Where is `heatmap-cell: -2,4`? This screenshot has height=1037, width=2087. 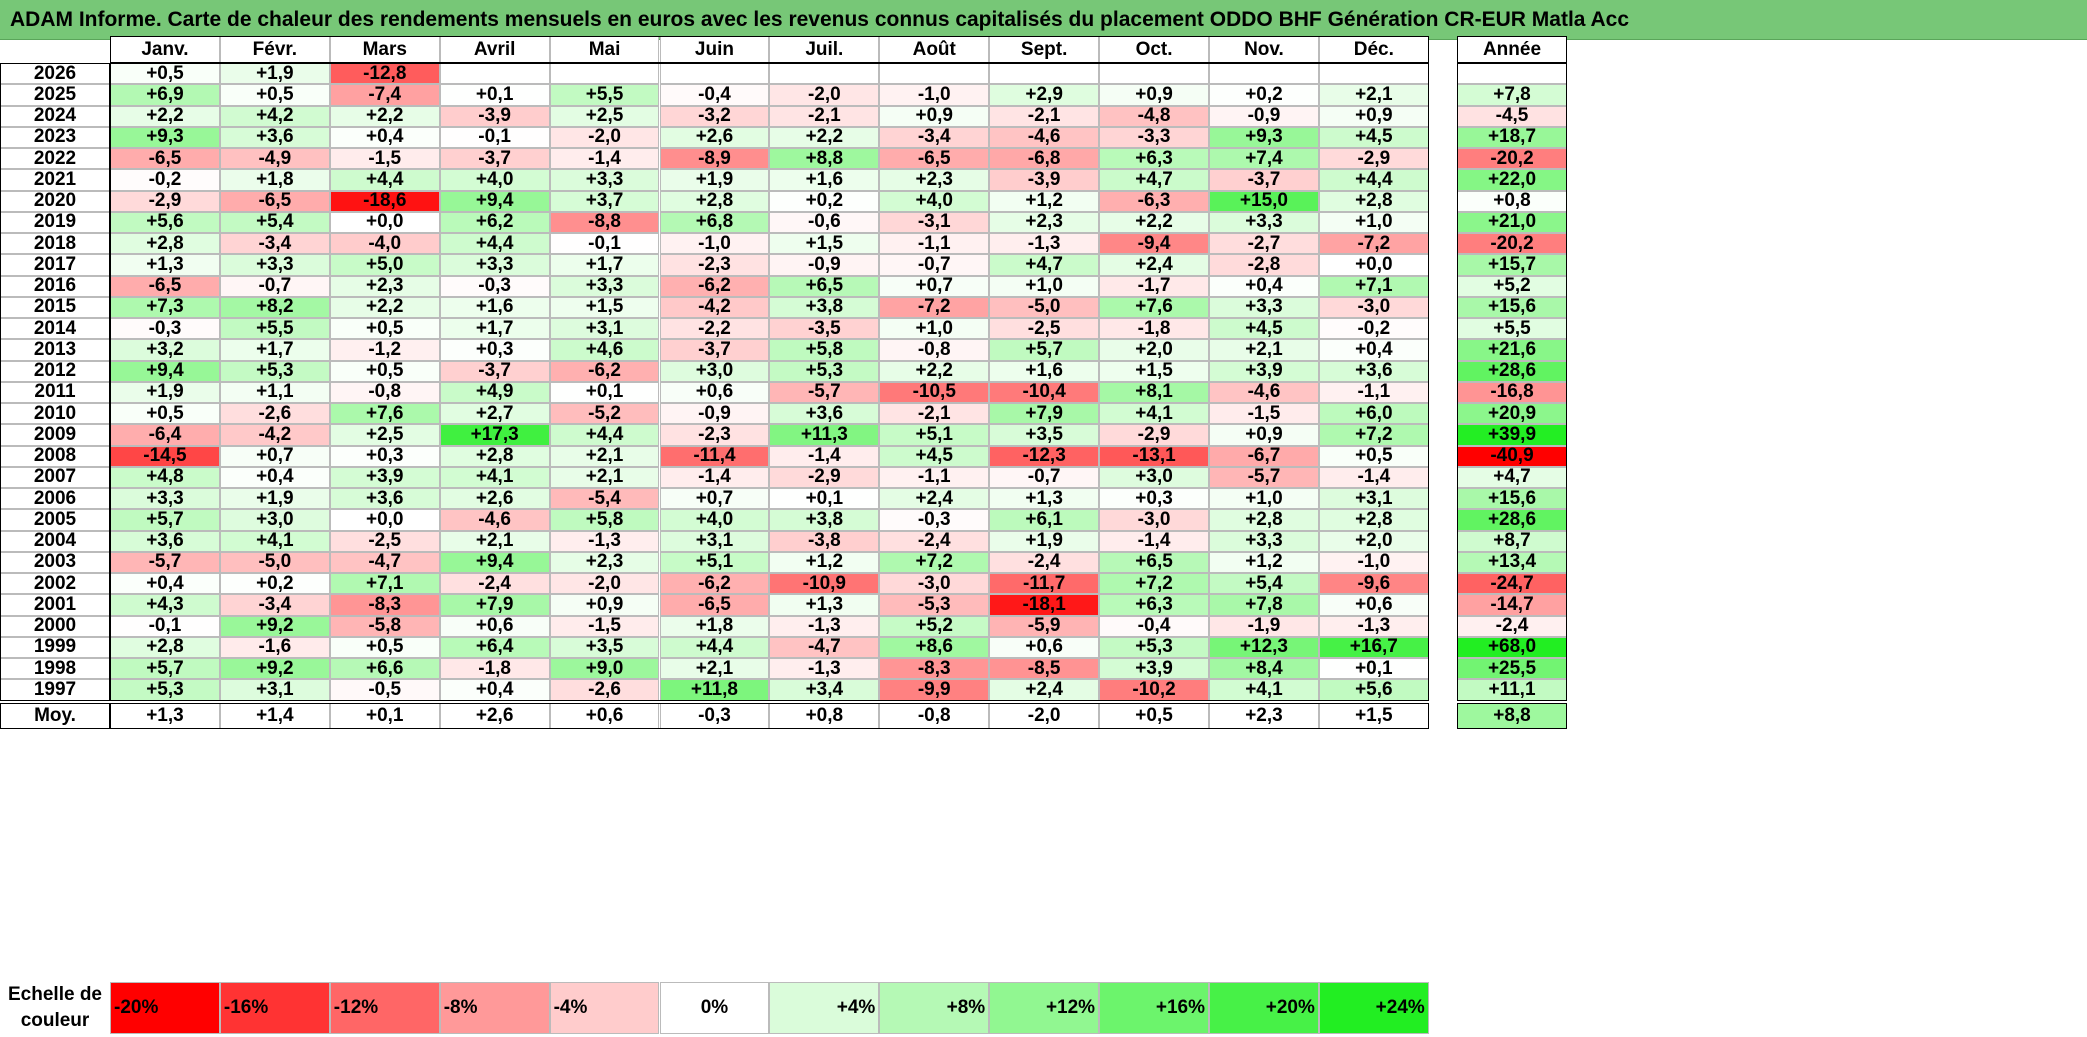 heatmap-cell: -2,4 is located at coordinates (494, 584).